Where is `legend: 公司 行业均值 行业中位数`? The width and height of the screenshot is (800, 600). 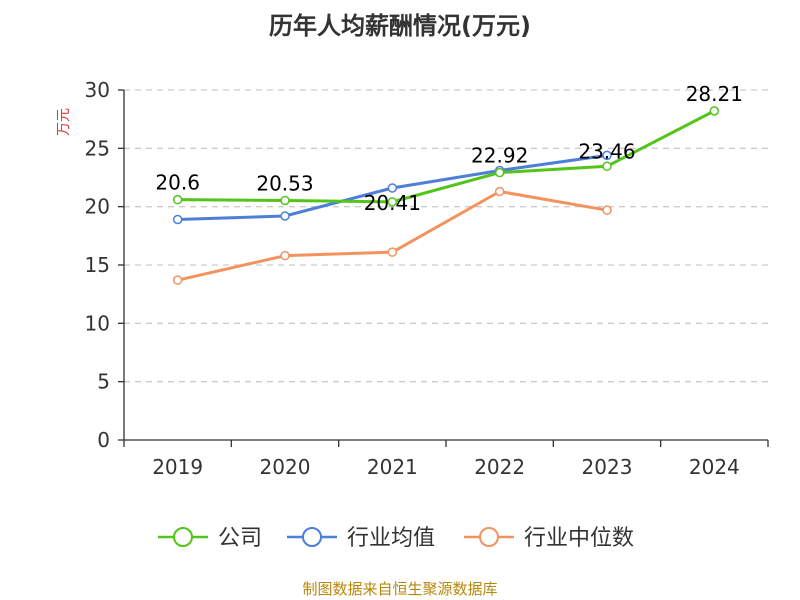
legend: 公司 行业均值 行业中位数 is located at coordinates (396, 538).